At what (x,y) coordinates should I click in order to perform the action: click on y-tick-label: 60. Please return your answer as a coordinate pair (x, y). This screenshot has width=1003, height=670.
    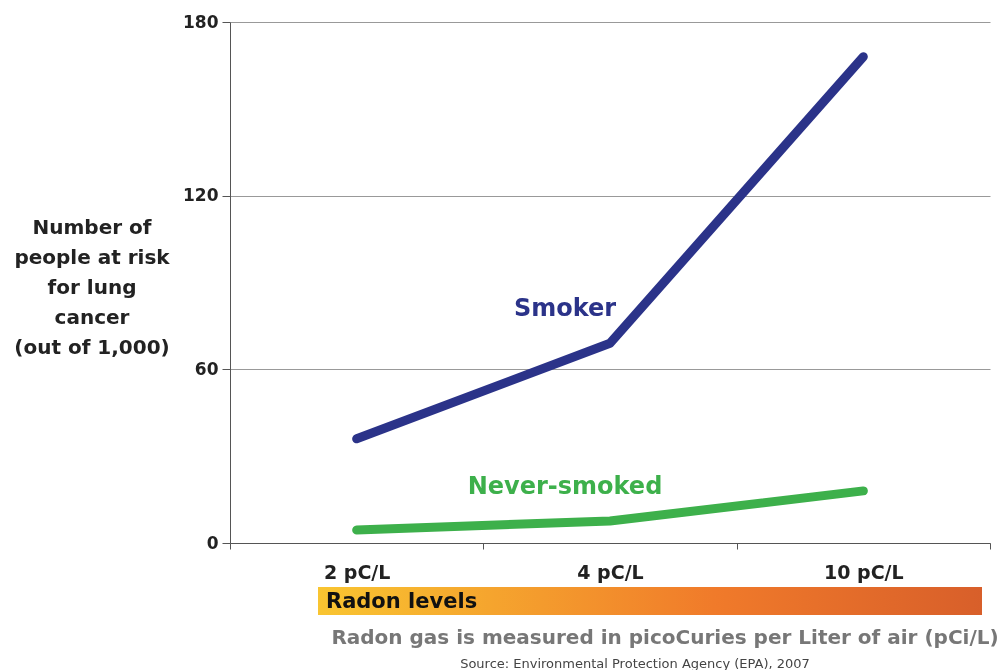
    Looking at the image, I should click on (206, 368).